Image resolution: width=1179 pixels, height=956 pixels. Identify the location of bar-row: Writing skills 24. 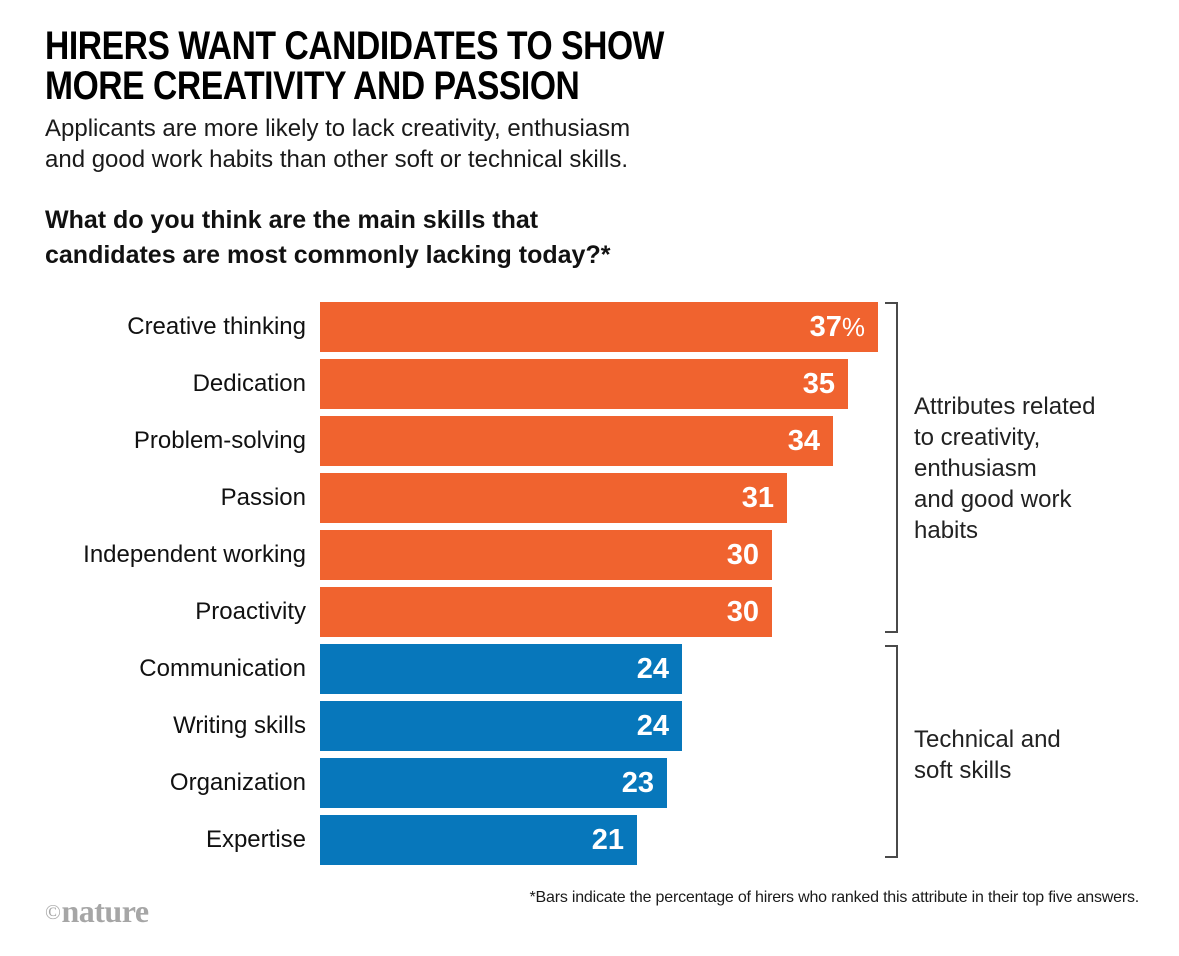
(439, 726).